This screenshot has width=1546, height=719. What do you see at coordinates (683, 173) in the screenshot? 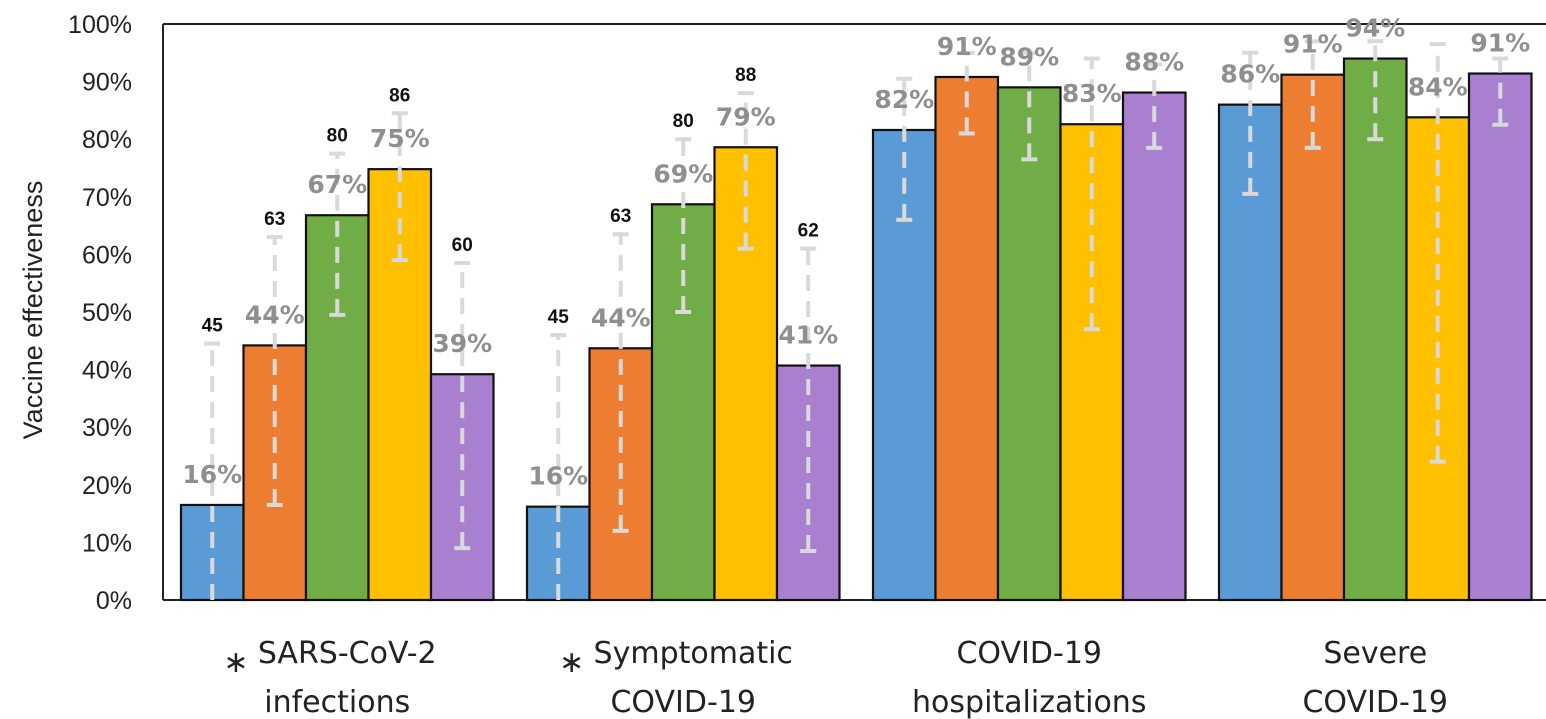
I see `data-label: 69%` at bounding box center [683, 173].